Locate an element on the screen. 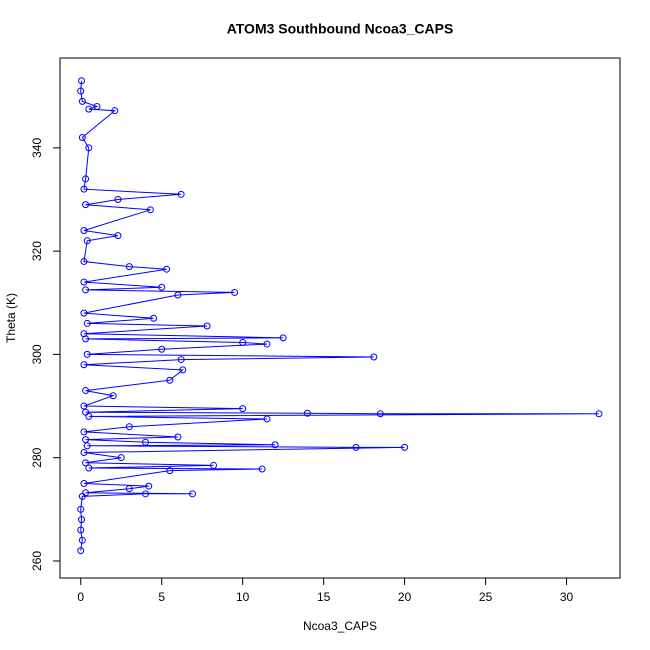 This screenshot has width=650, height=650. x-axis-label: Ncoa3_CAPS is located at coordinates (340, 626).